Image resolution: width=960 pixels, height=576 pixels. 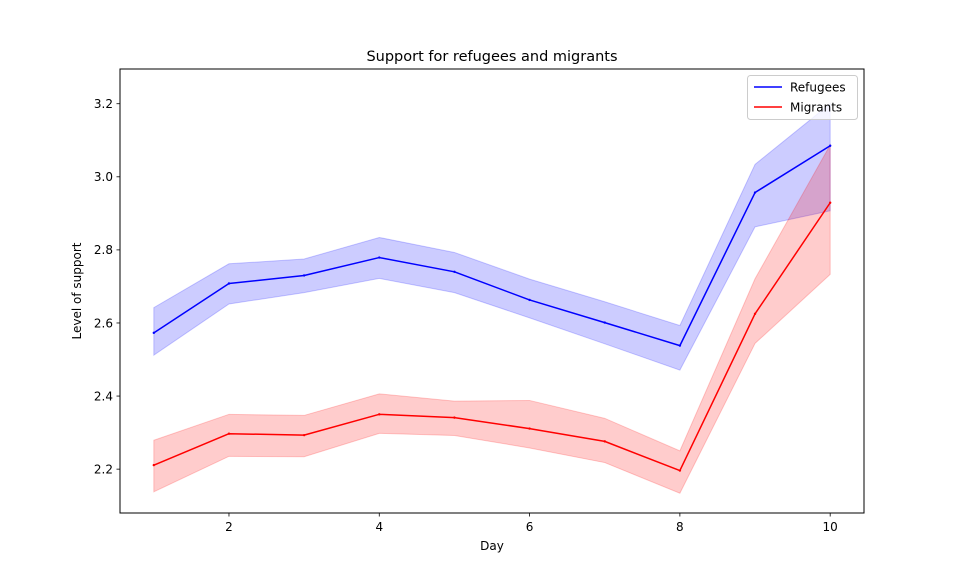 What do you see at coordinates (103, 177) in the screenshot?
I see `y-tick-label: 3.0` at bounding box center [103, 177].